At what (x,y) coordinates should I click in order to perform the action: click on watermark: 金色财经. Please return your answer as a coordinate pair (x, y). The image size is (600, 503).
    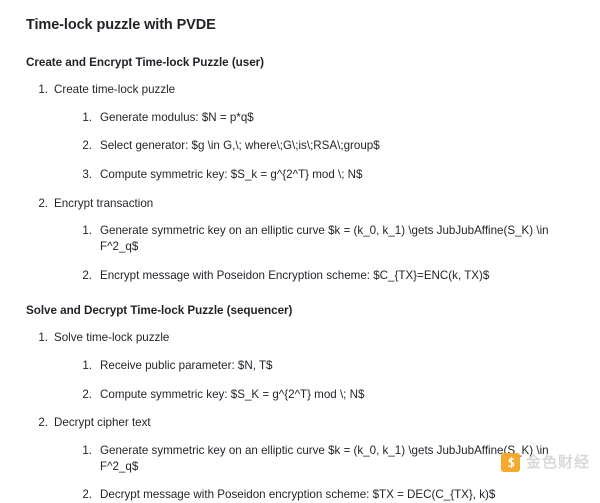
    Looking at the image, I should click on (545, 462).